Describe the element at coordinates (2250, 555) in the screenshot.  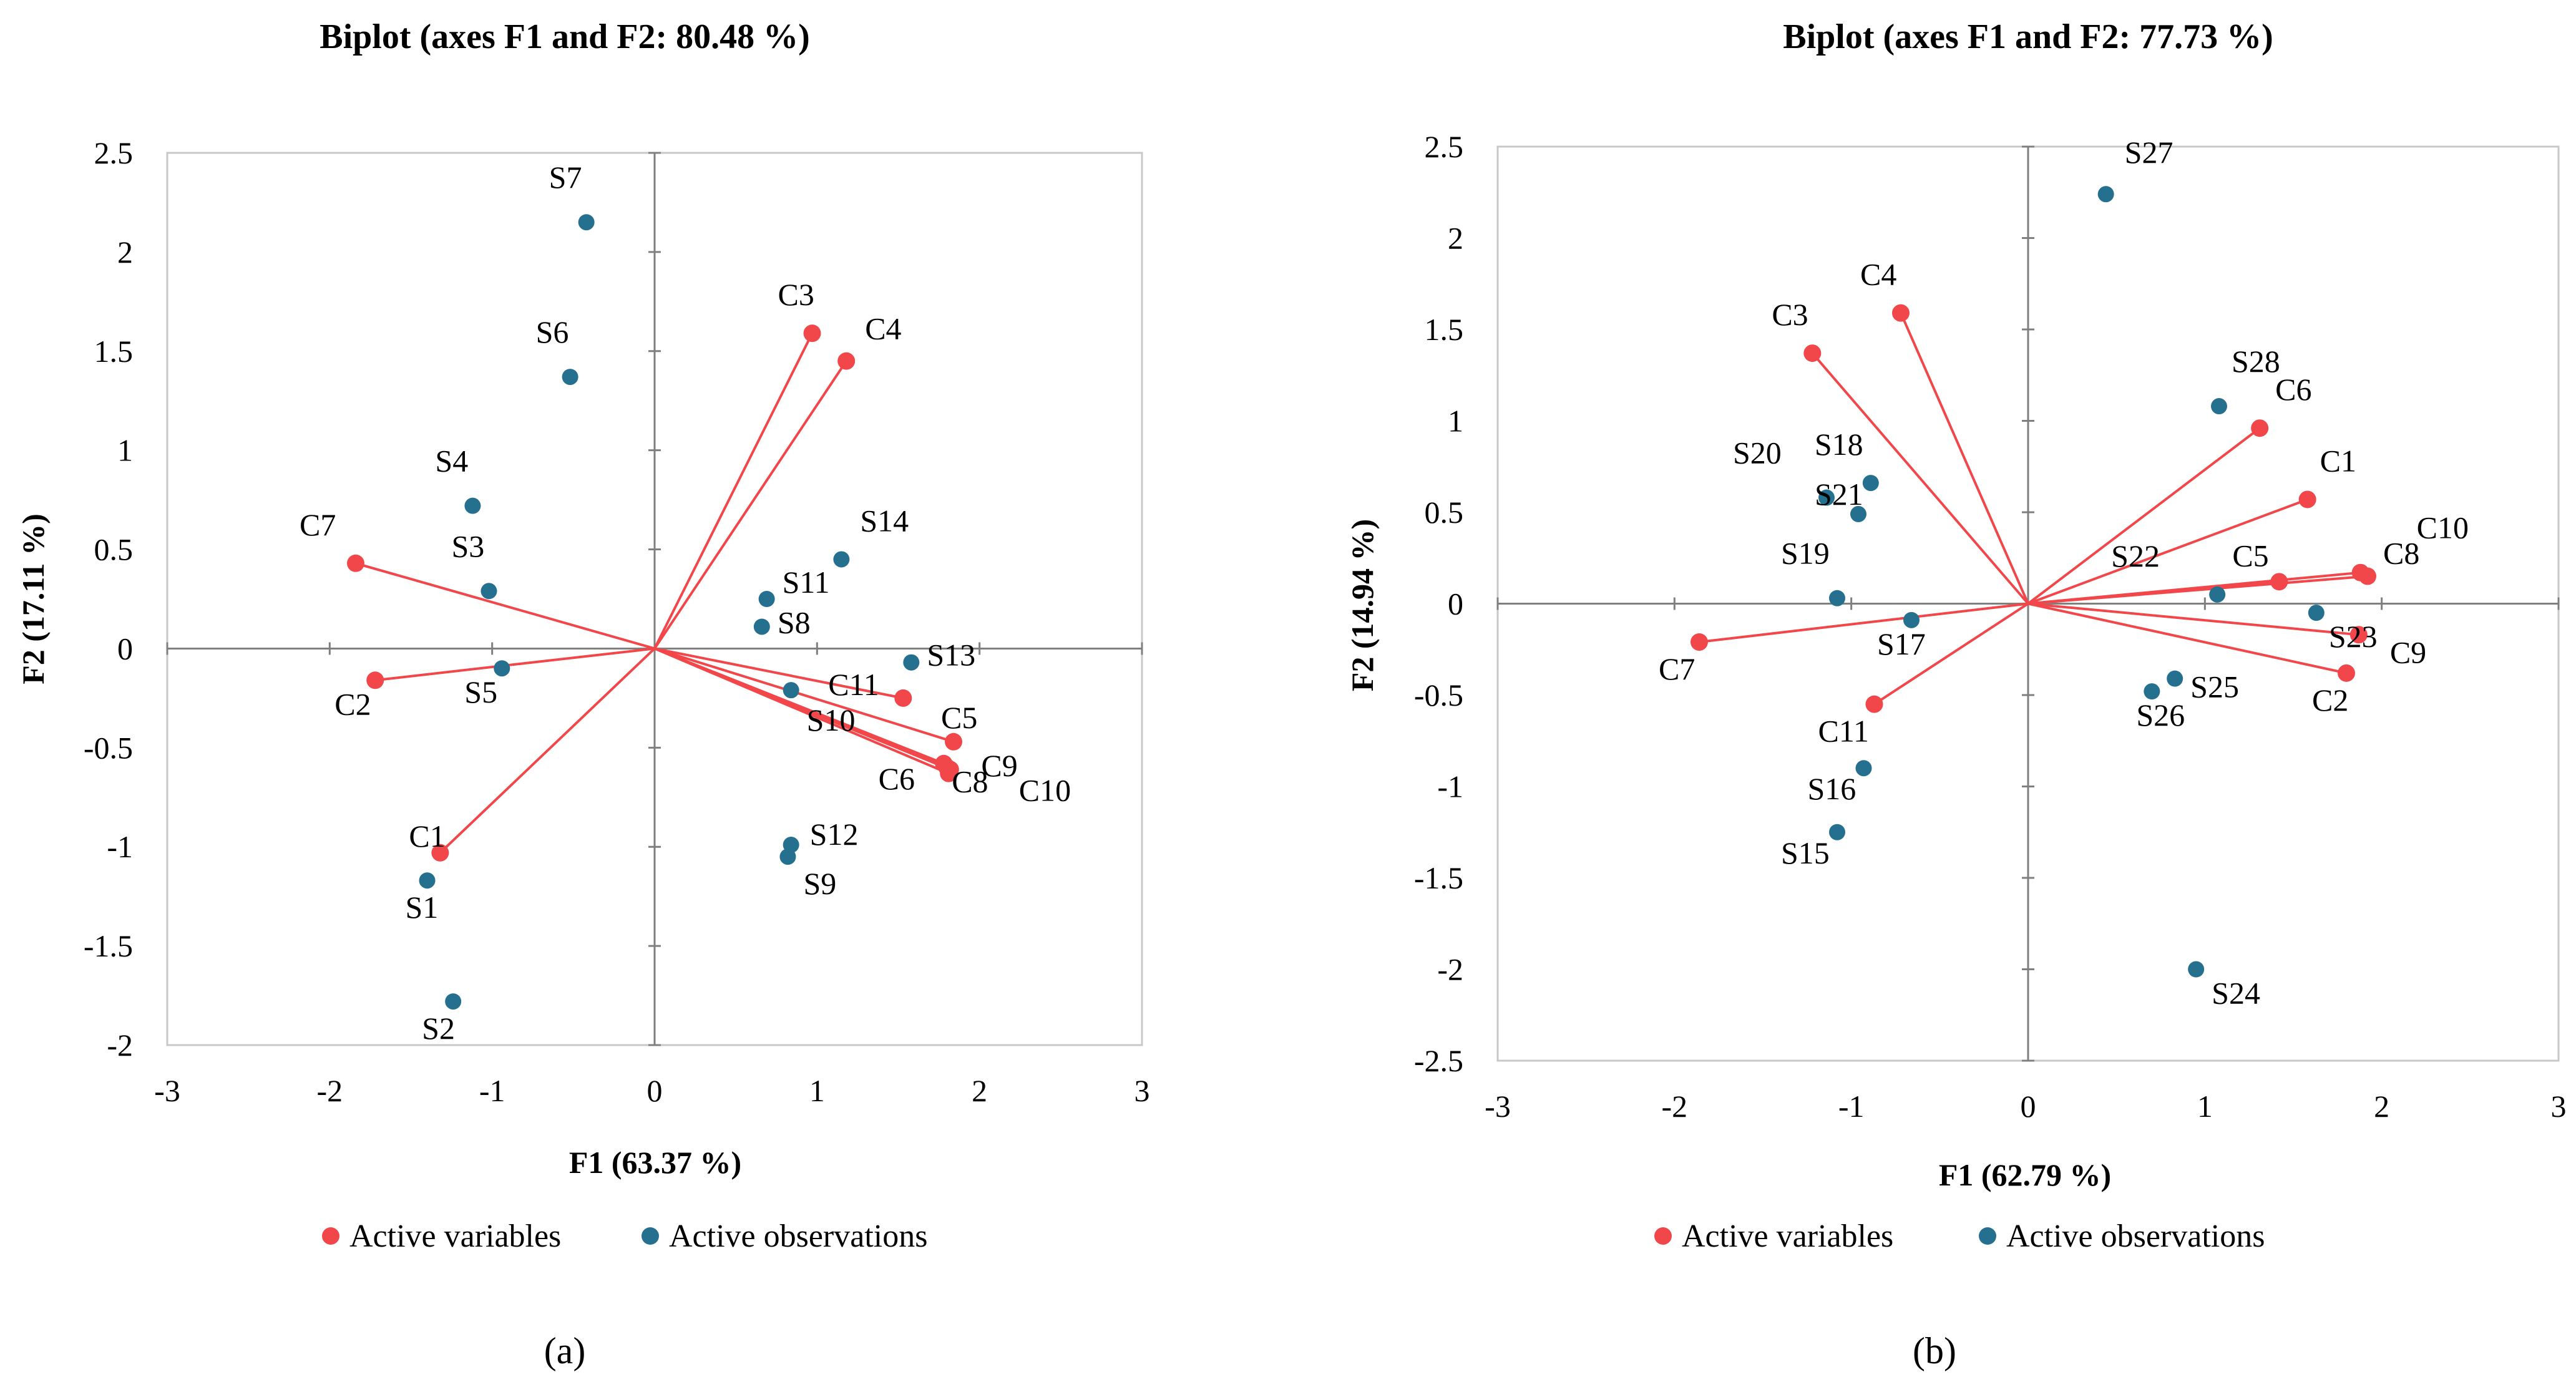
I see `label-C5: C5` at that location.